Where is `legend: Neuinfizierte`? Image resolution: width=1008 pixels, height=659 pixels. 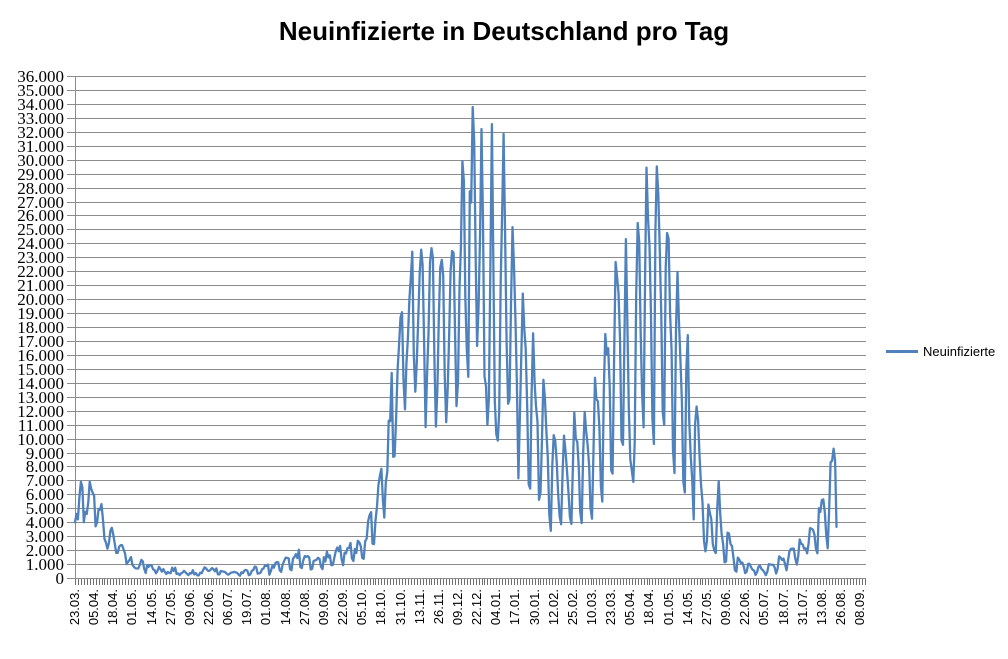
legend: Neuinfizierte is located at coordinates (940, 351).